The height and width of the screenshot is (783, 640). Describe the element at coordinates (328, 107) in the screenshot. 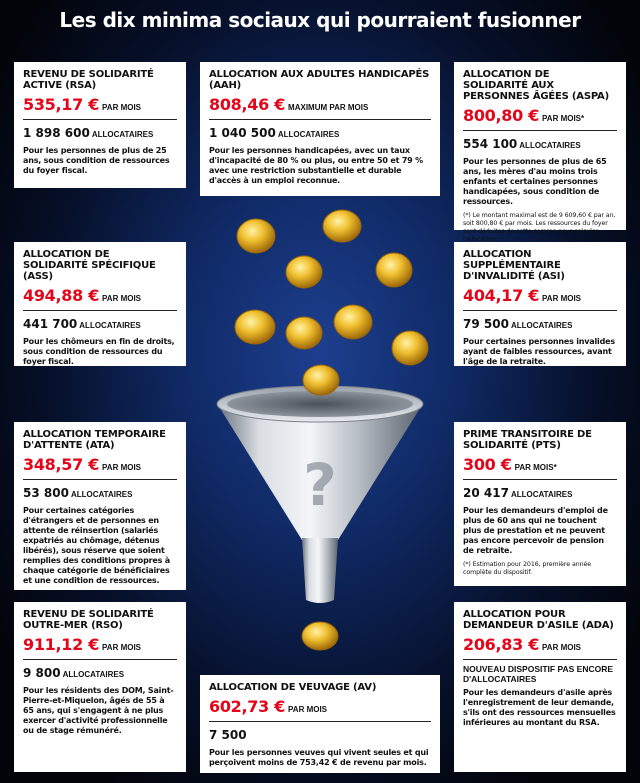

I see `amount-period: maximum par mois` at that location.